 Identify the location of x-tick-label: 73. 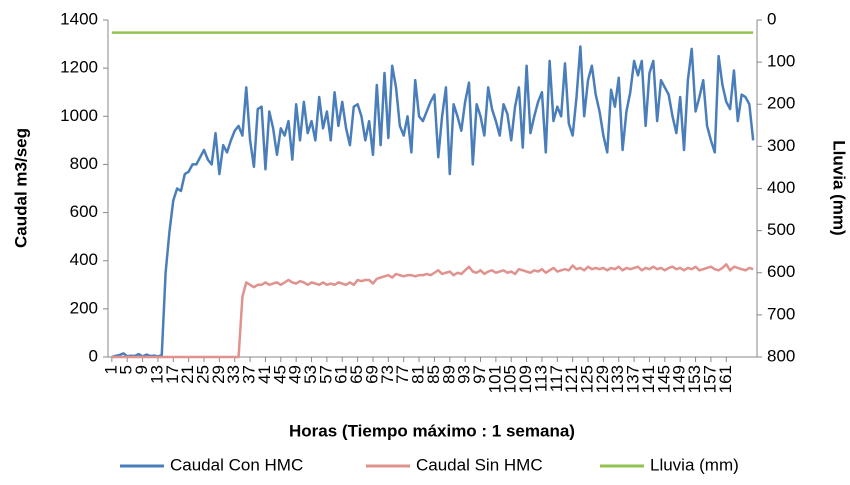
(387, 374).